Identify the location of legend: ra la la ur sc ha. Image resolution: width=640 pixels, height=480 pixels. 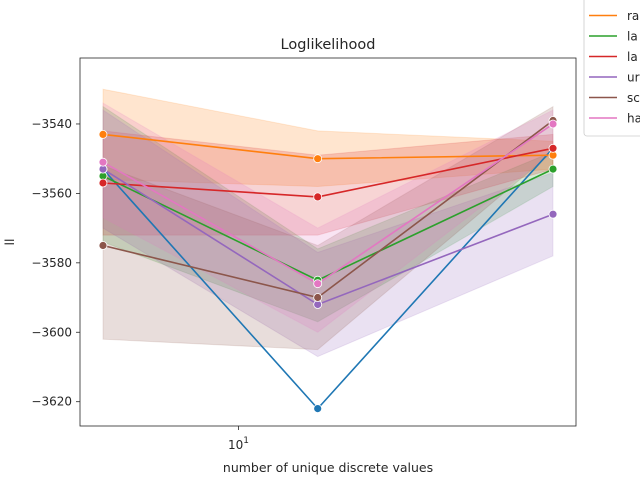
(611, 68).